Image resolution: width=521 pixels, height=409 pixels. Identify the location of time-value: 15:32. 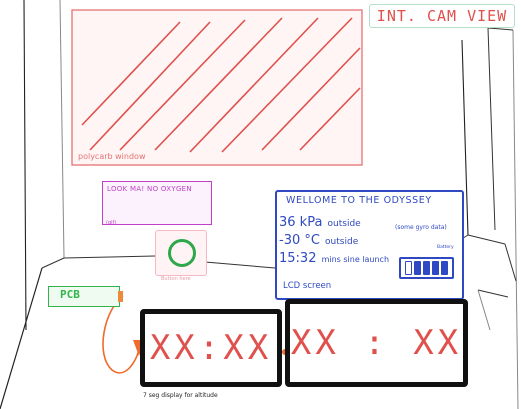
(298, 258).